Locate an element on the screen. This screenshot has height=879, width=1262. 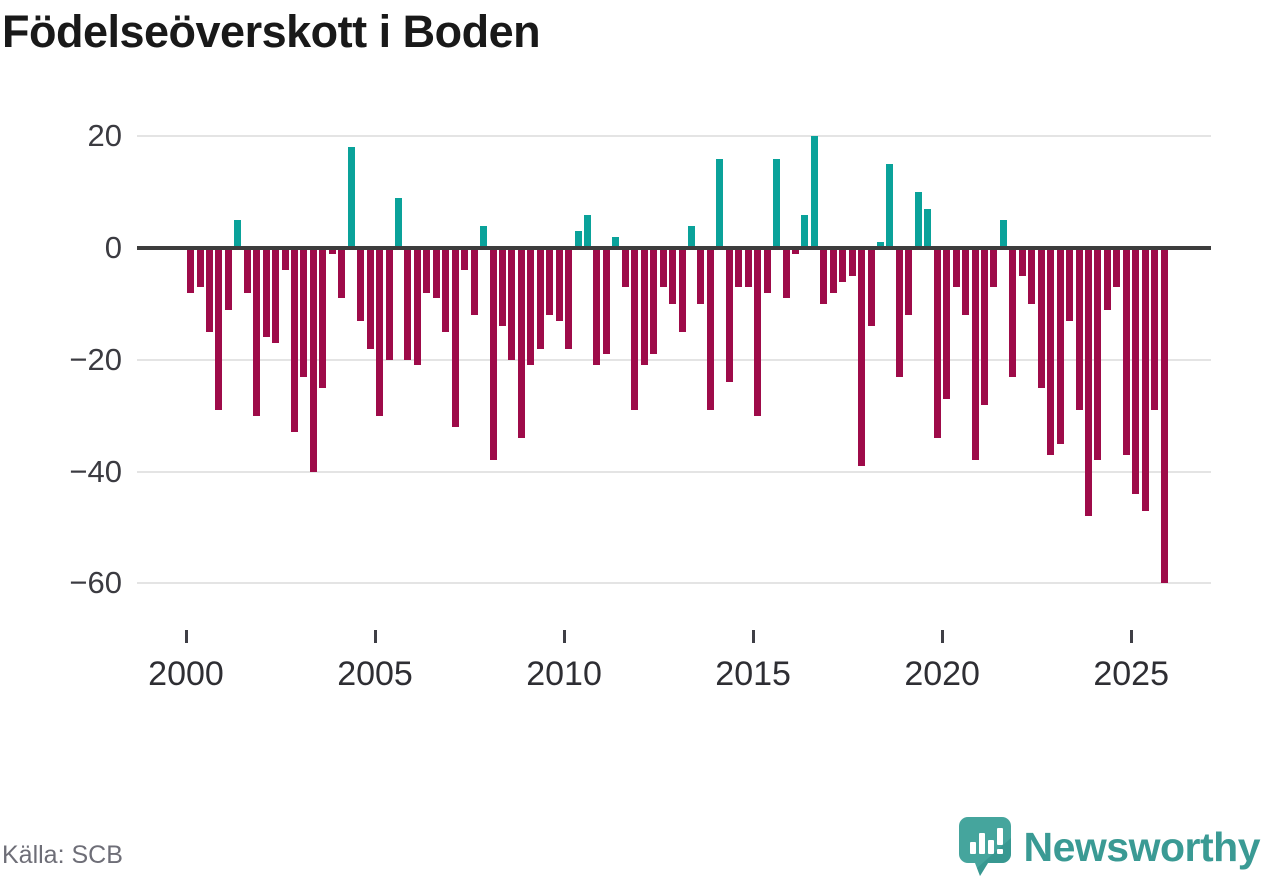
x-axis-tick-label: 2025 is located at coordinates (1131, 674).